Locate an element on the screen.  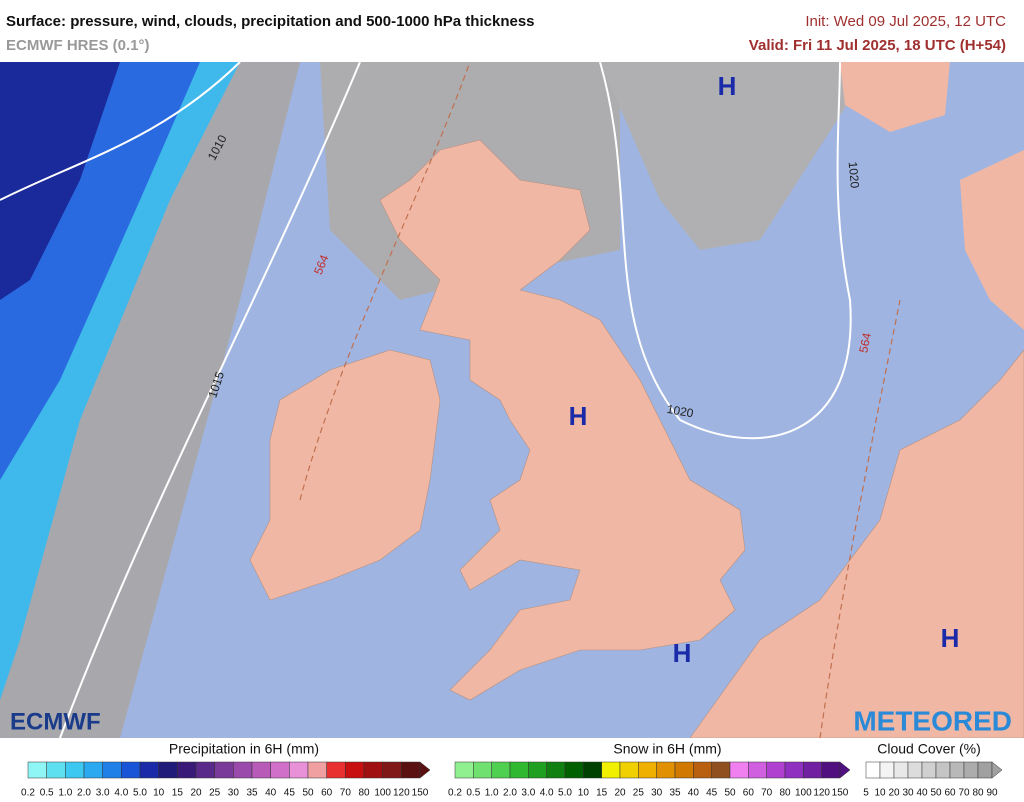
cloud-area is located at coordinates (750, 156).